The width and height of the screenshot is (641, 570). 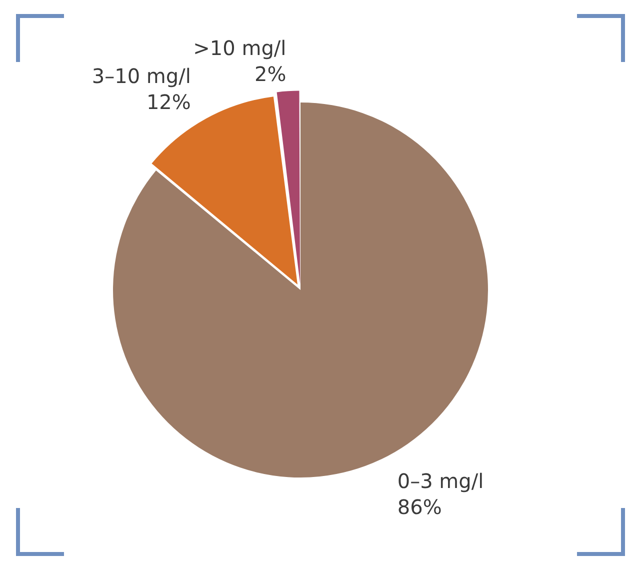 I want to click on data-label: 86%, so click(x=419, y=507).